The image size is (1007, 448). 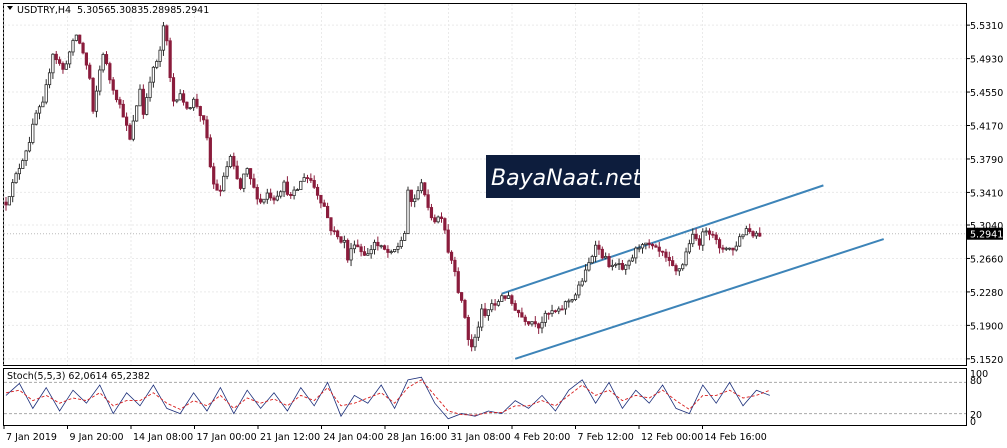 I want to click on y-tick-label: 5.2280, so click(x=986, y=293).